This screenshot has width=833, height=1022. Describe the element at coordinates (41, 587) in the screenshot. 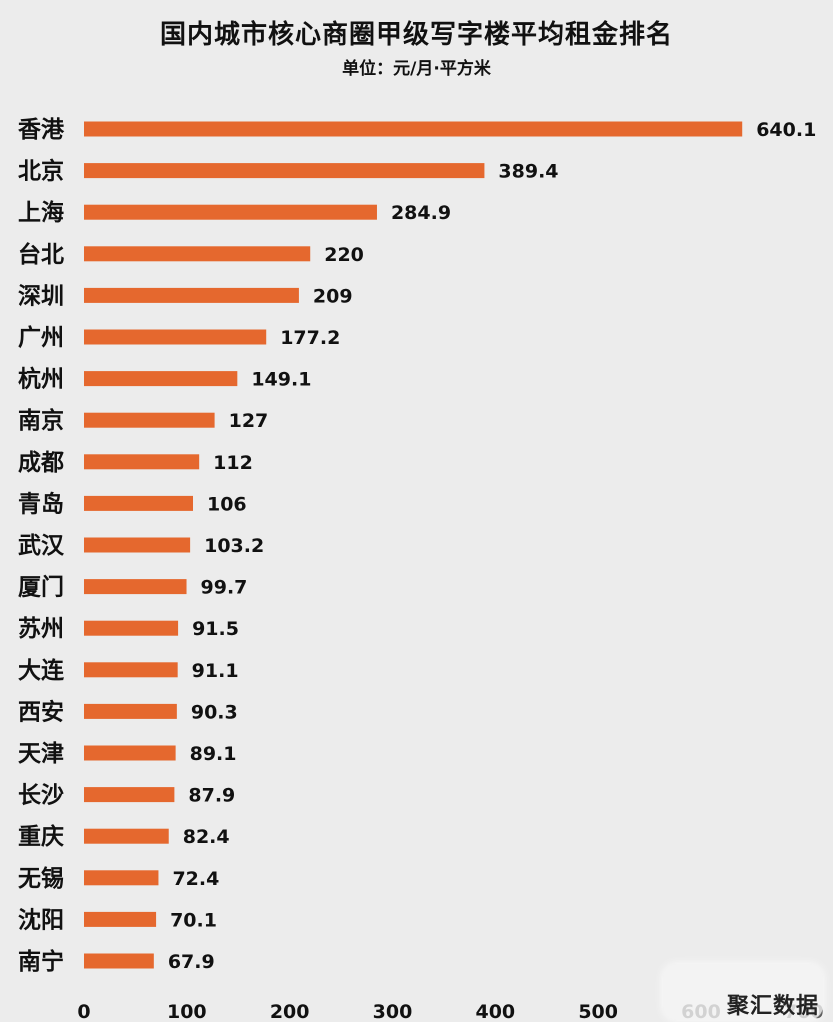

I see `category-label: 厦门` at that location.